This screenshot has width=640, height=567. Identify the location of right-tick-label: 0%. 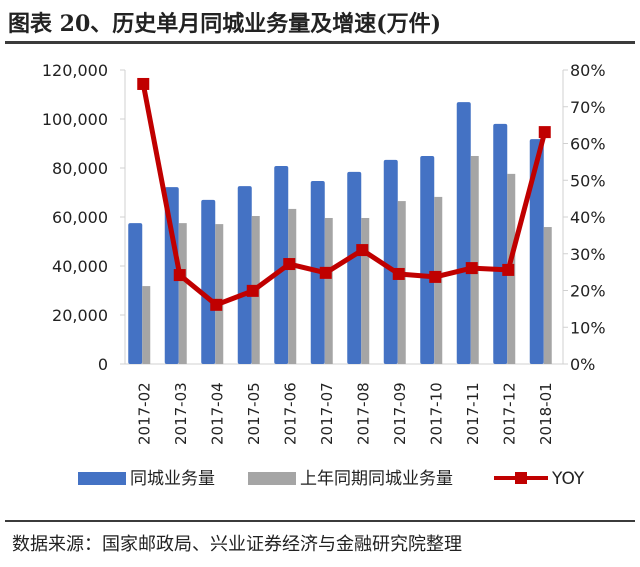
(582, 364).